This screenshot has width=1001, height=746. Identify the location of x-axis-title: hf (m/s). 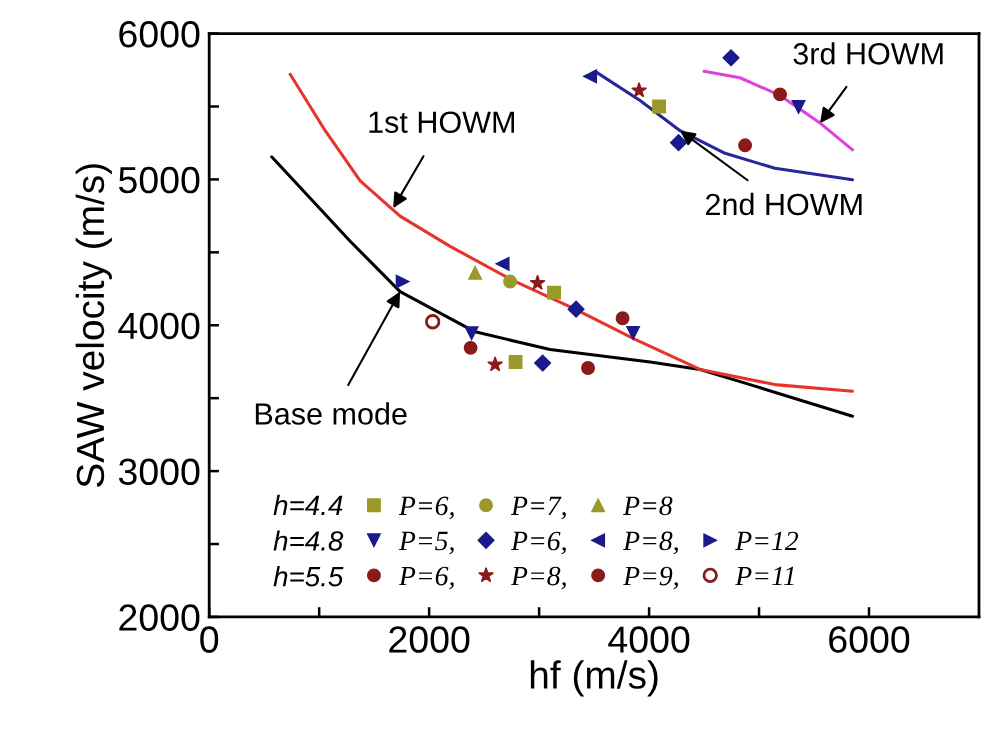
(594, 678).